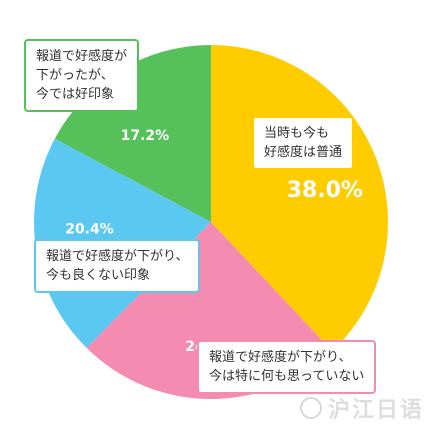 The image size is (434, 432). Describe the element at coordinates (117, 266) in the screenshot. I see `callout-slice-2: 報道で好感度が下がり、 今も良くない印象` at that location.